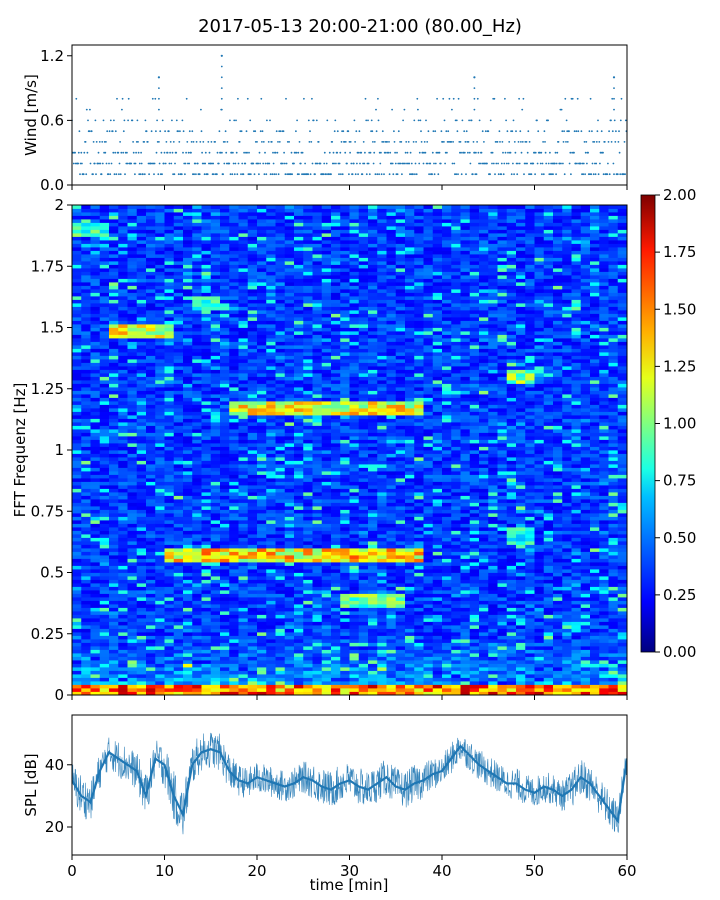  I want to click on wind-ylabel: Wind [m/s], so click(31, 115).